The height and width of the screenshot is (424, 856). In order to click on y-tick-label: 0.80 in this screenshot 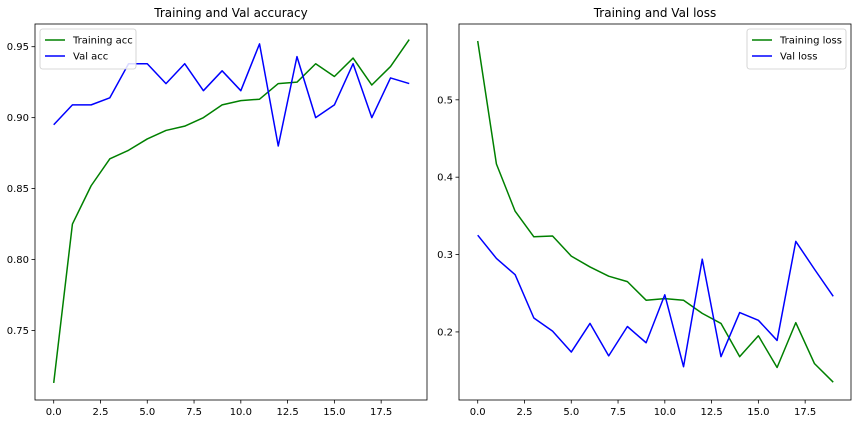, I will do `click(18, 260)`.